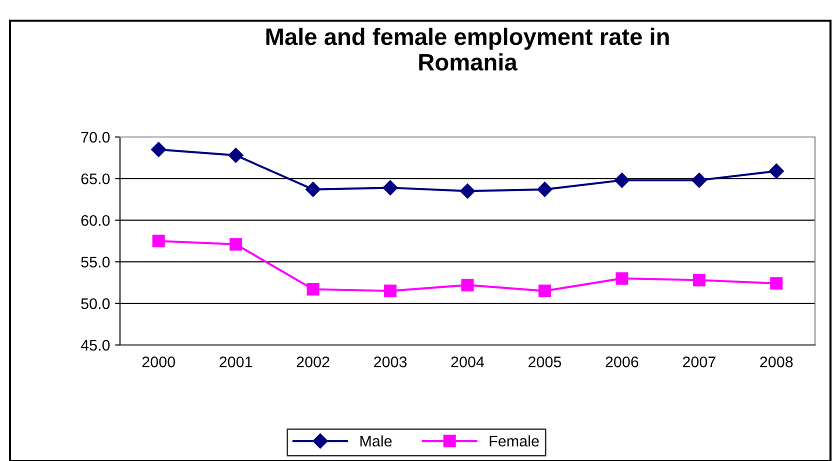 Image resolution: width=833 pixels, height=461 pixels. What do you see at coordinates (467, 362) in the screenshot?
I see `x-tick-label: 2004` at bounding box center [467, 362].